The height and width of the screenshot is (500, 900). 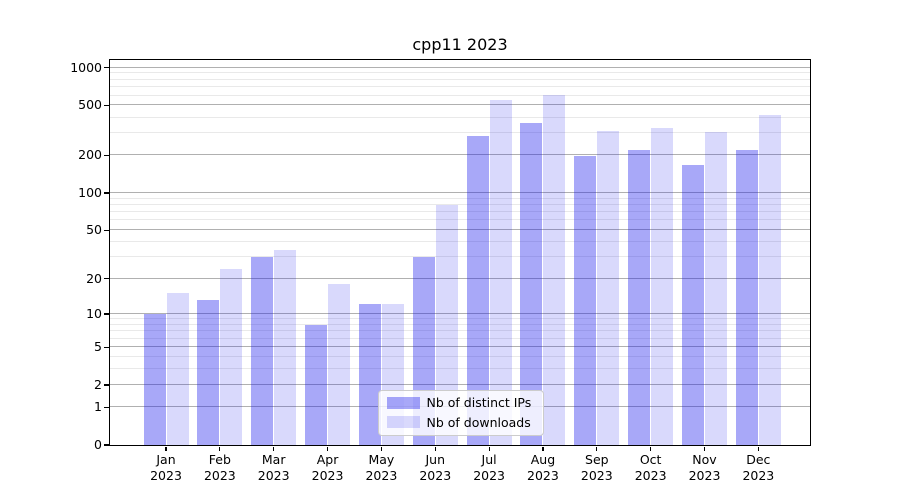 I want to click on chart-title: cpp11 2023, so click(x=460, y=44).